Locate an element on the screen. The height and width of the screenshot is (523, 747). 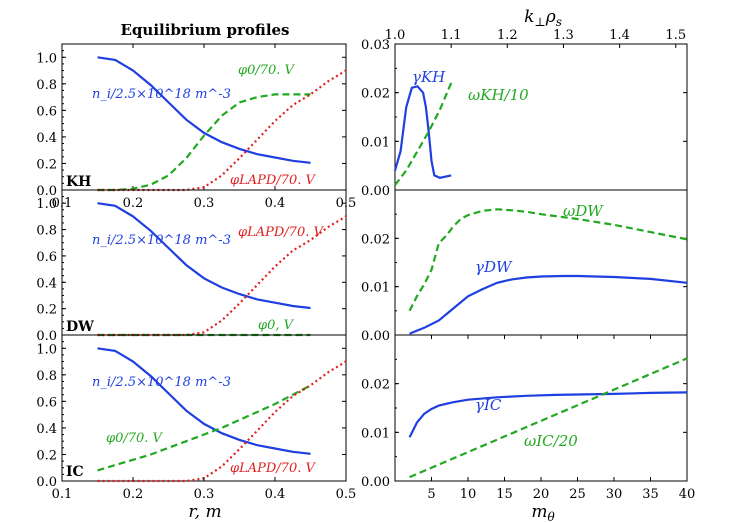
label-gamma-kh: γKH is located at coordinates (429, 77).